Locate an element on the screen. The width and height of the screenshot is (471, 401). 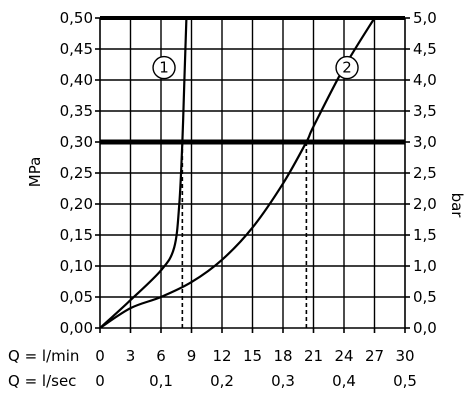
y-axis-label-right: bar is located at coordinates (457, 206).